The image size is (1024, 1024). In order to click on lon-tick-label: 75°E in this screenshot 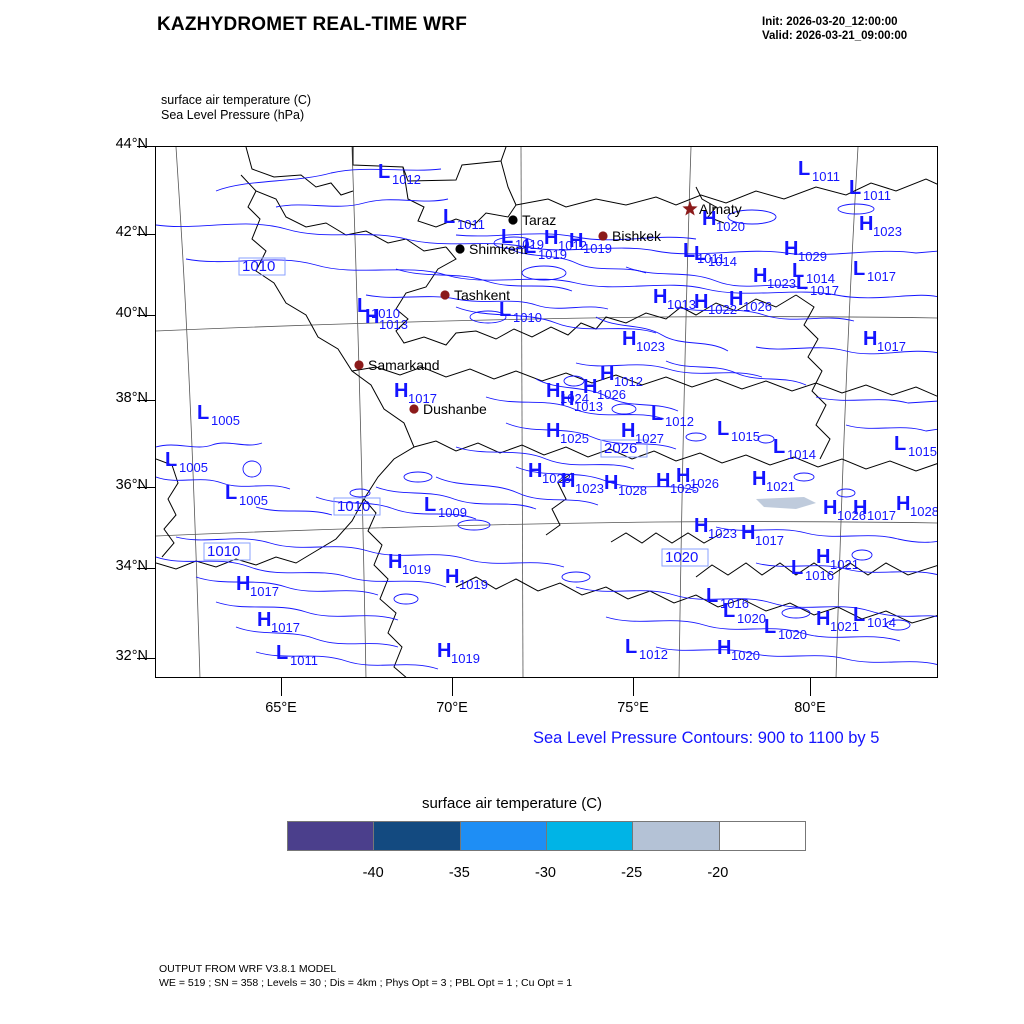, I will do `click(633, 708)`.